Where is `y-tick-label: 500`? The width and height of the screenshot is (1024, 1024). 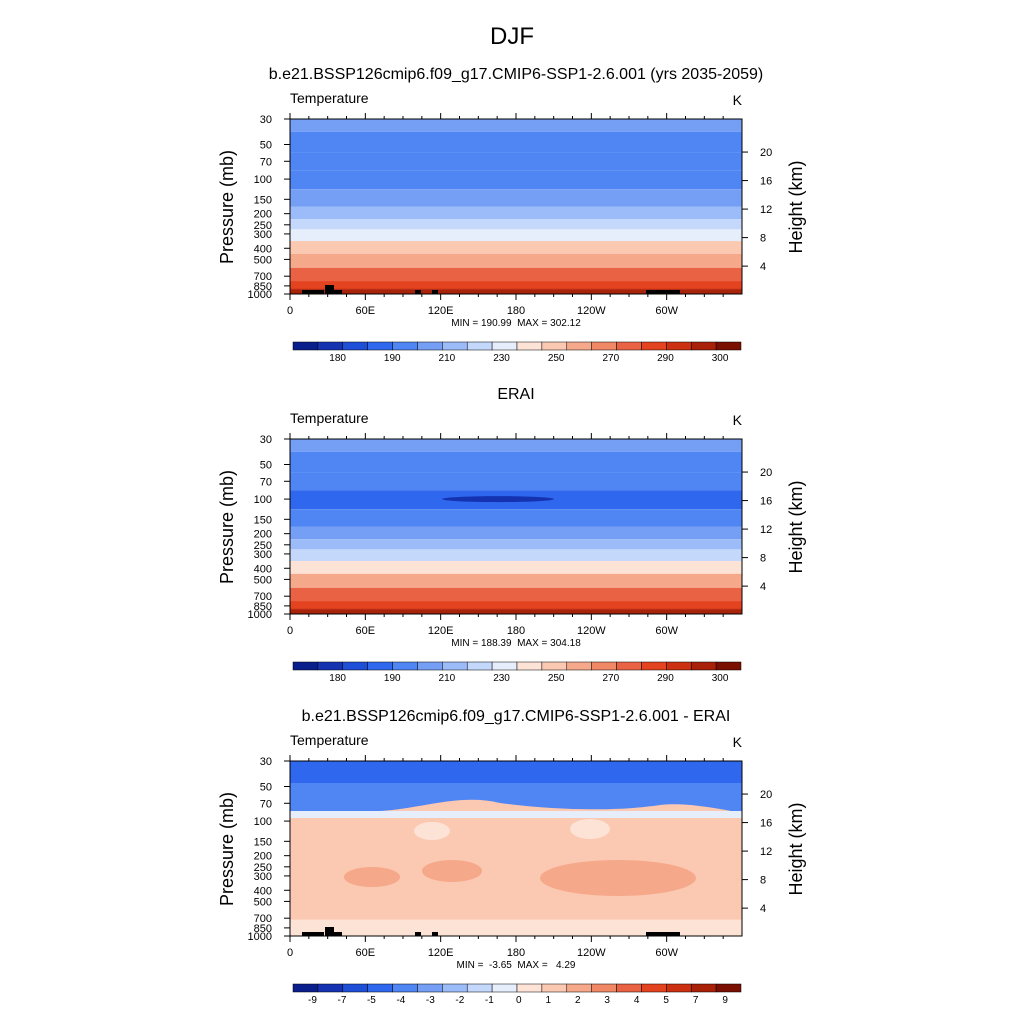
y-tick-label: 500 is located at coordinates (263, 902).